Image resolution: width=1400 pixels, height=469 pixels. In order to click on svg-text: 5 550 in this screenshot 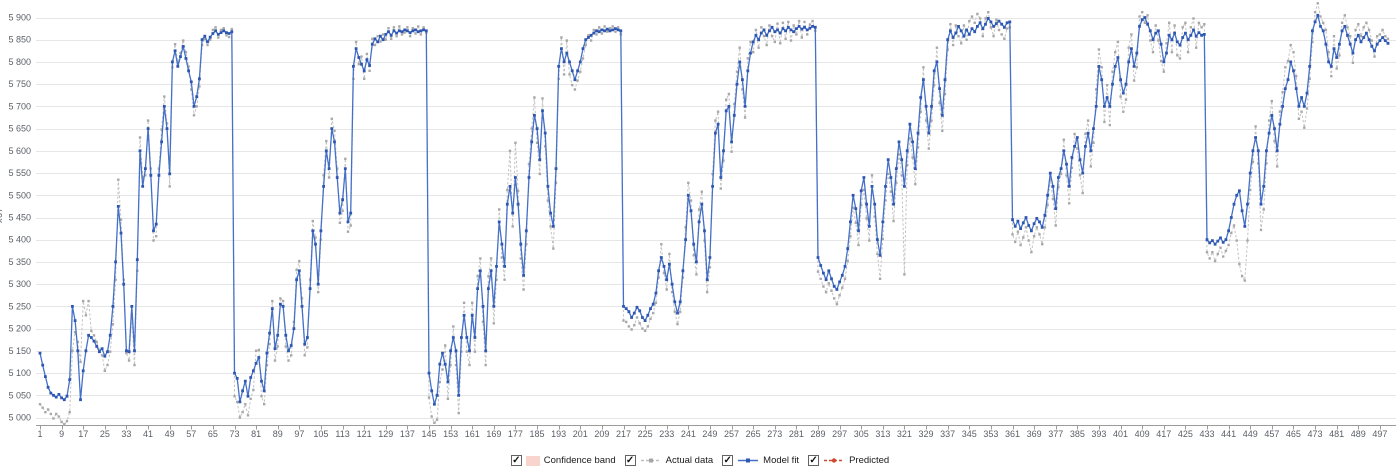, I will do `click(19, 173)`.